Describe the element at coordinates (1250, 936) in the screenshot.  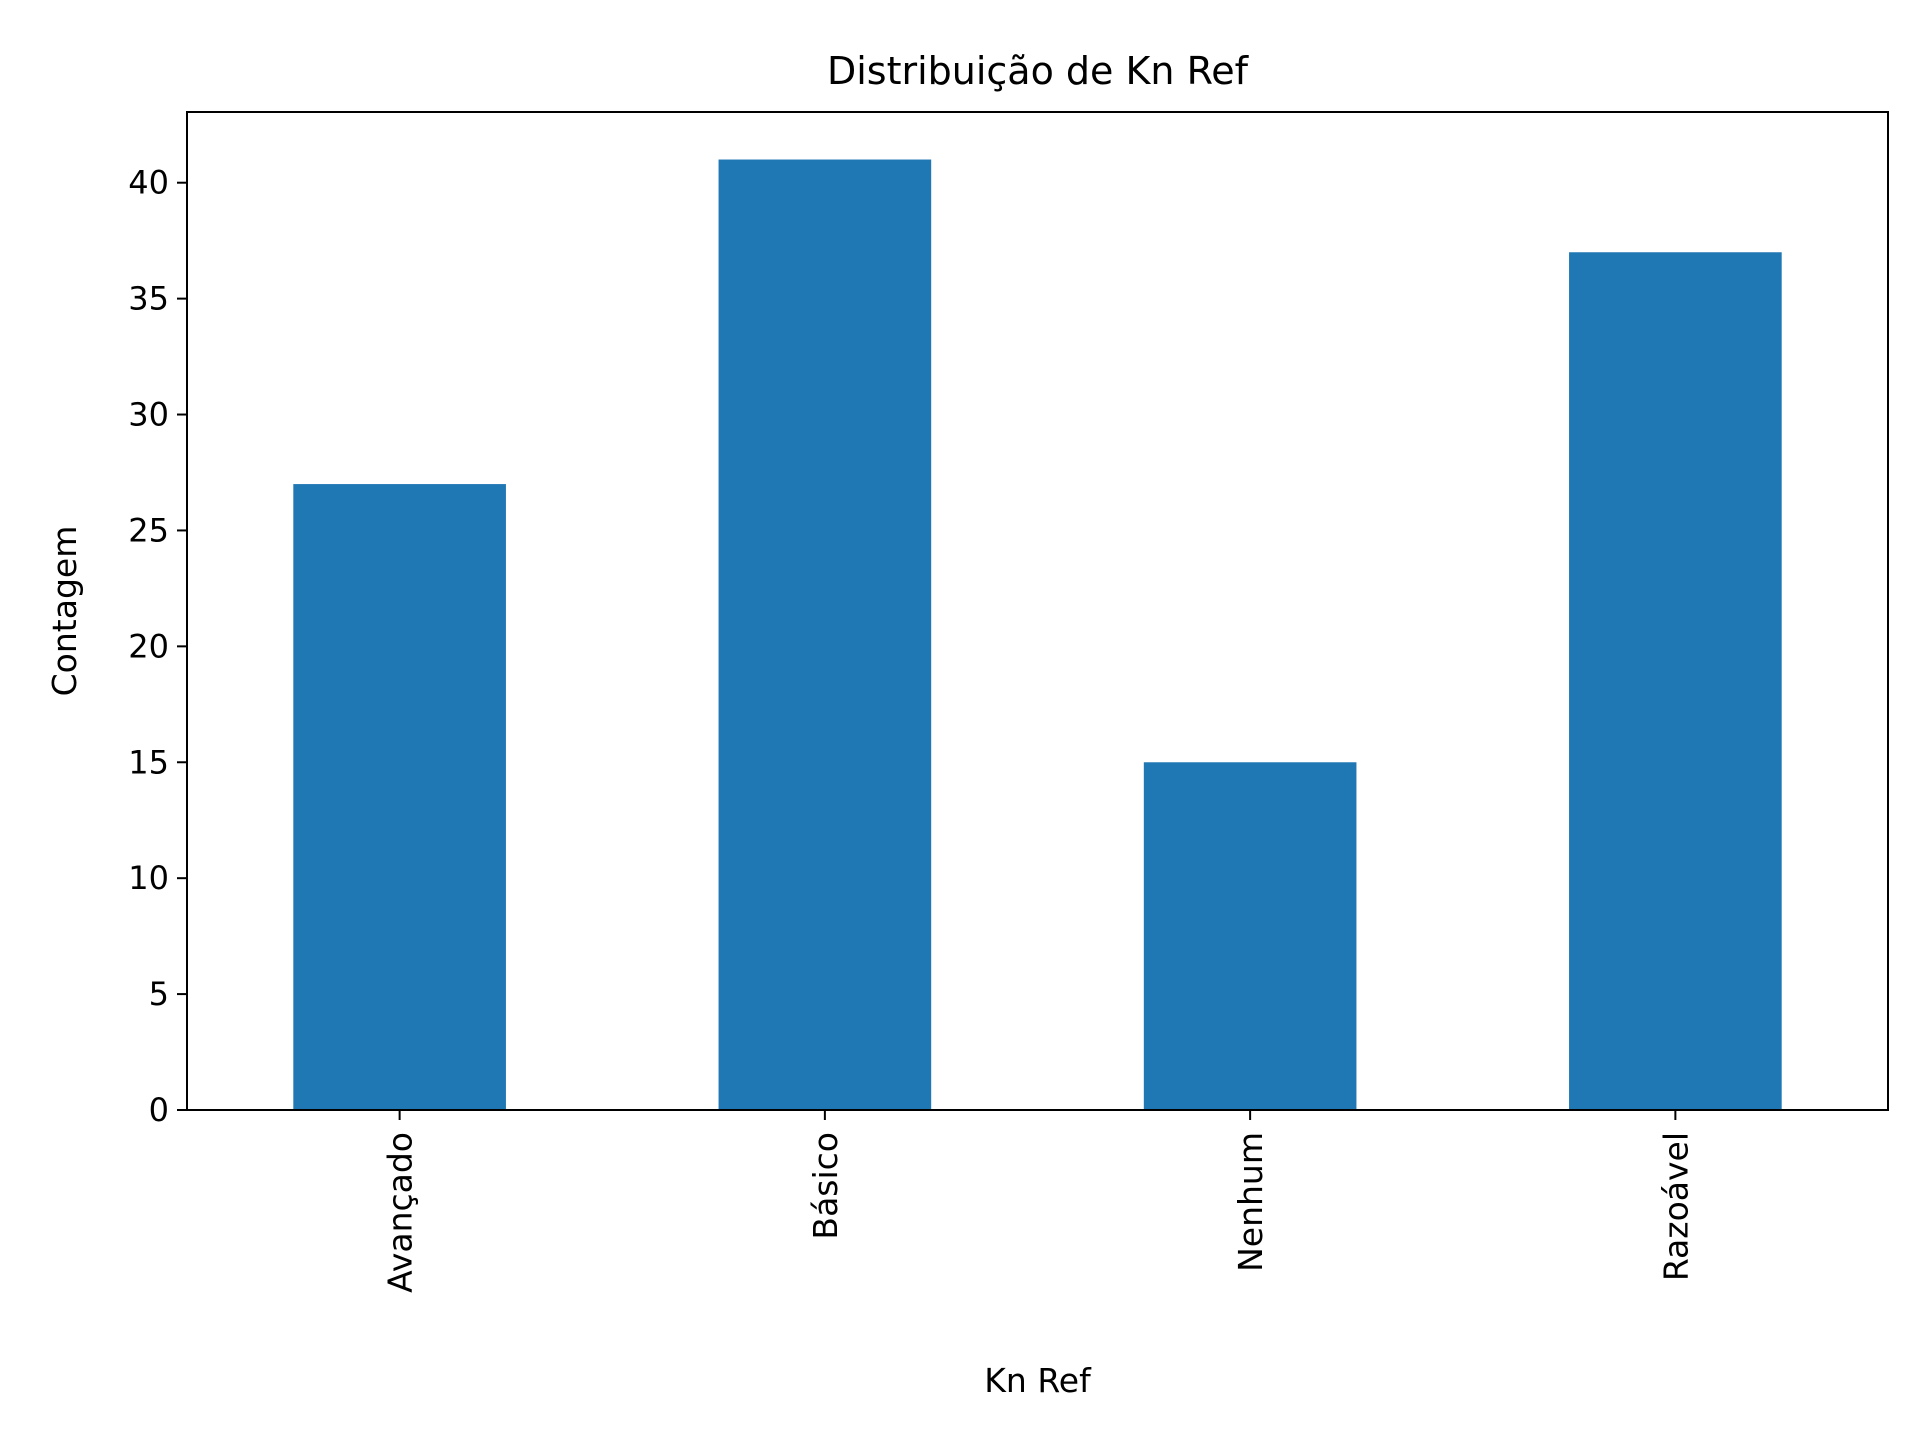
I see `bar-nenhum` at that location.